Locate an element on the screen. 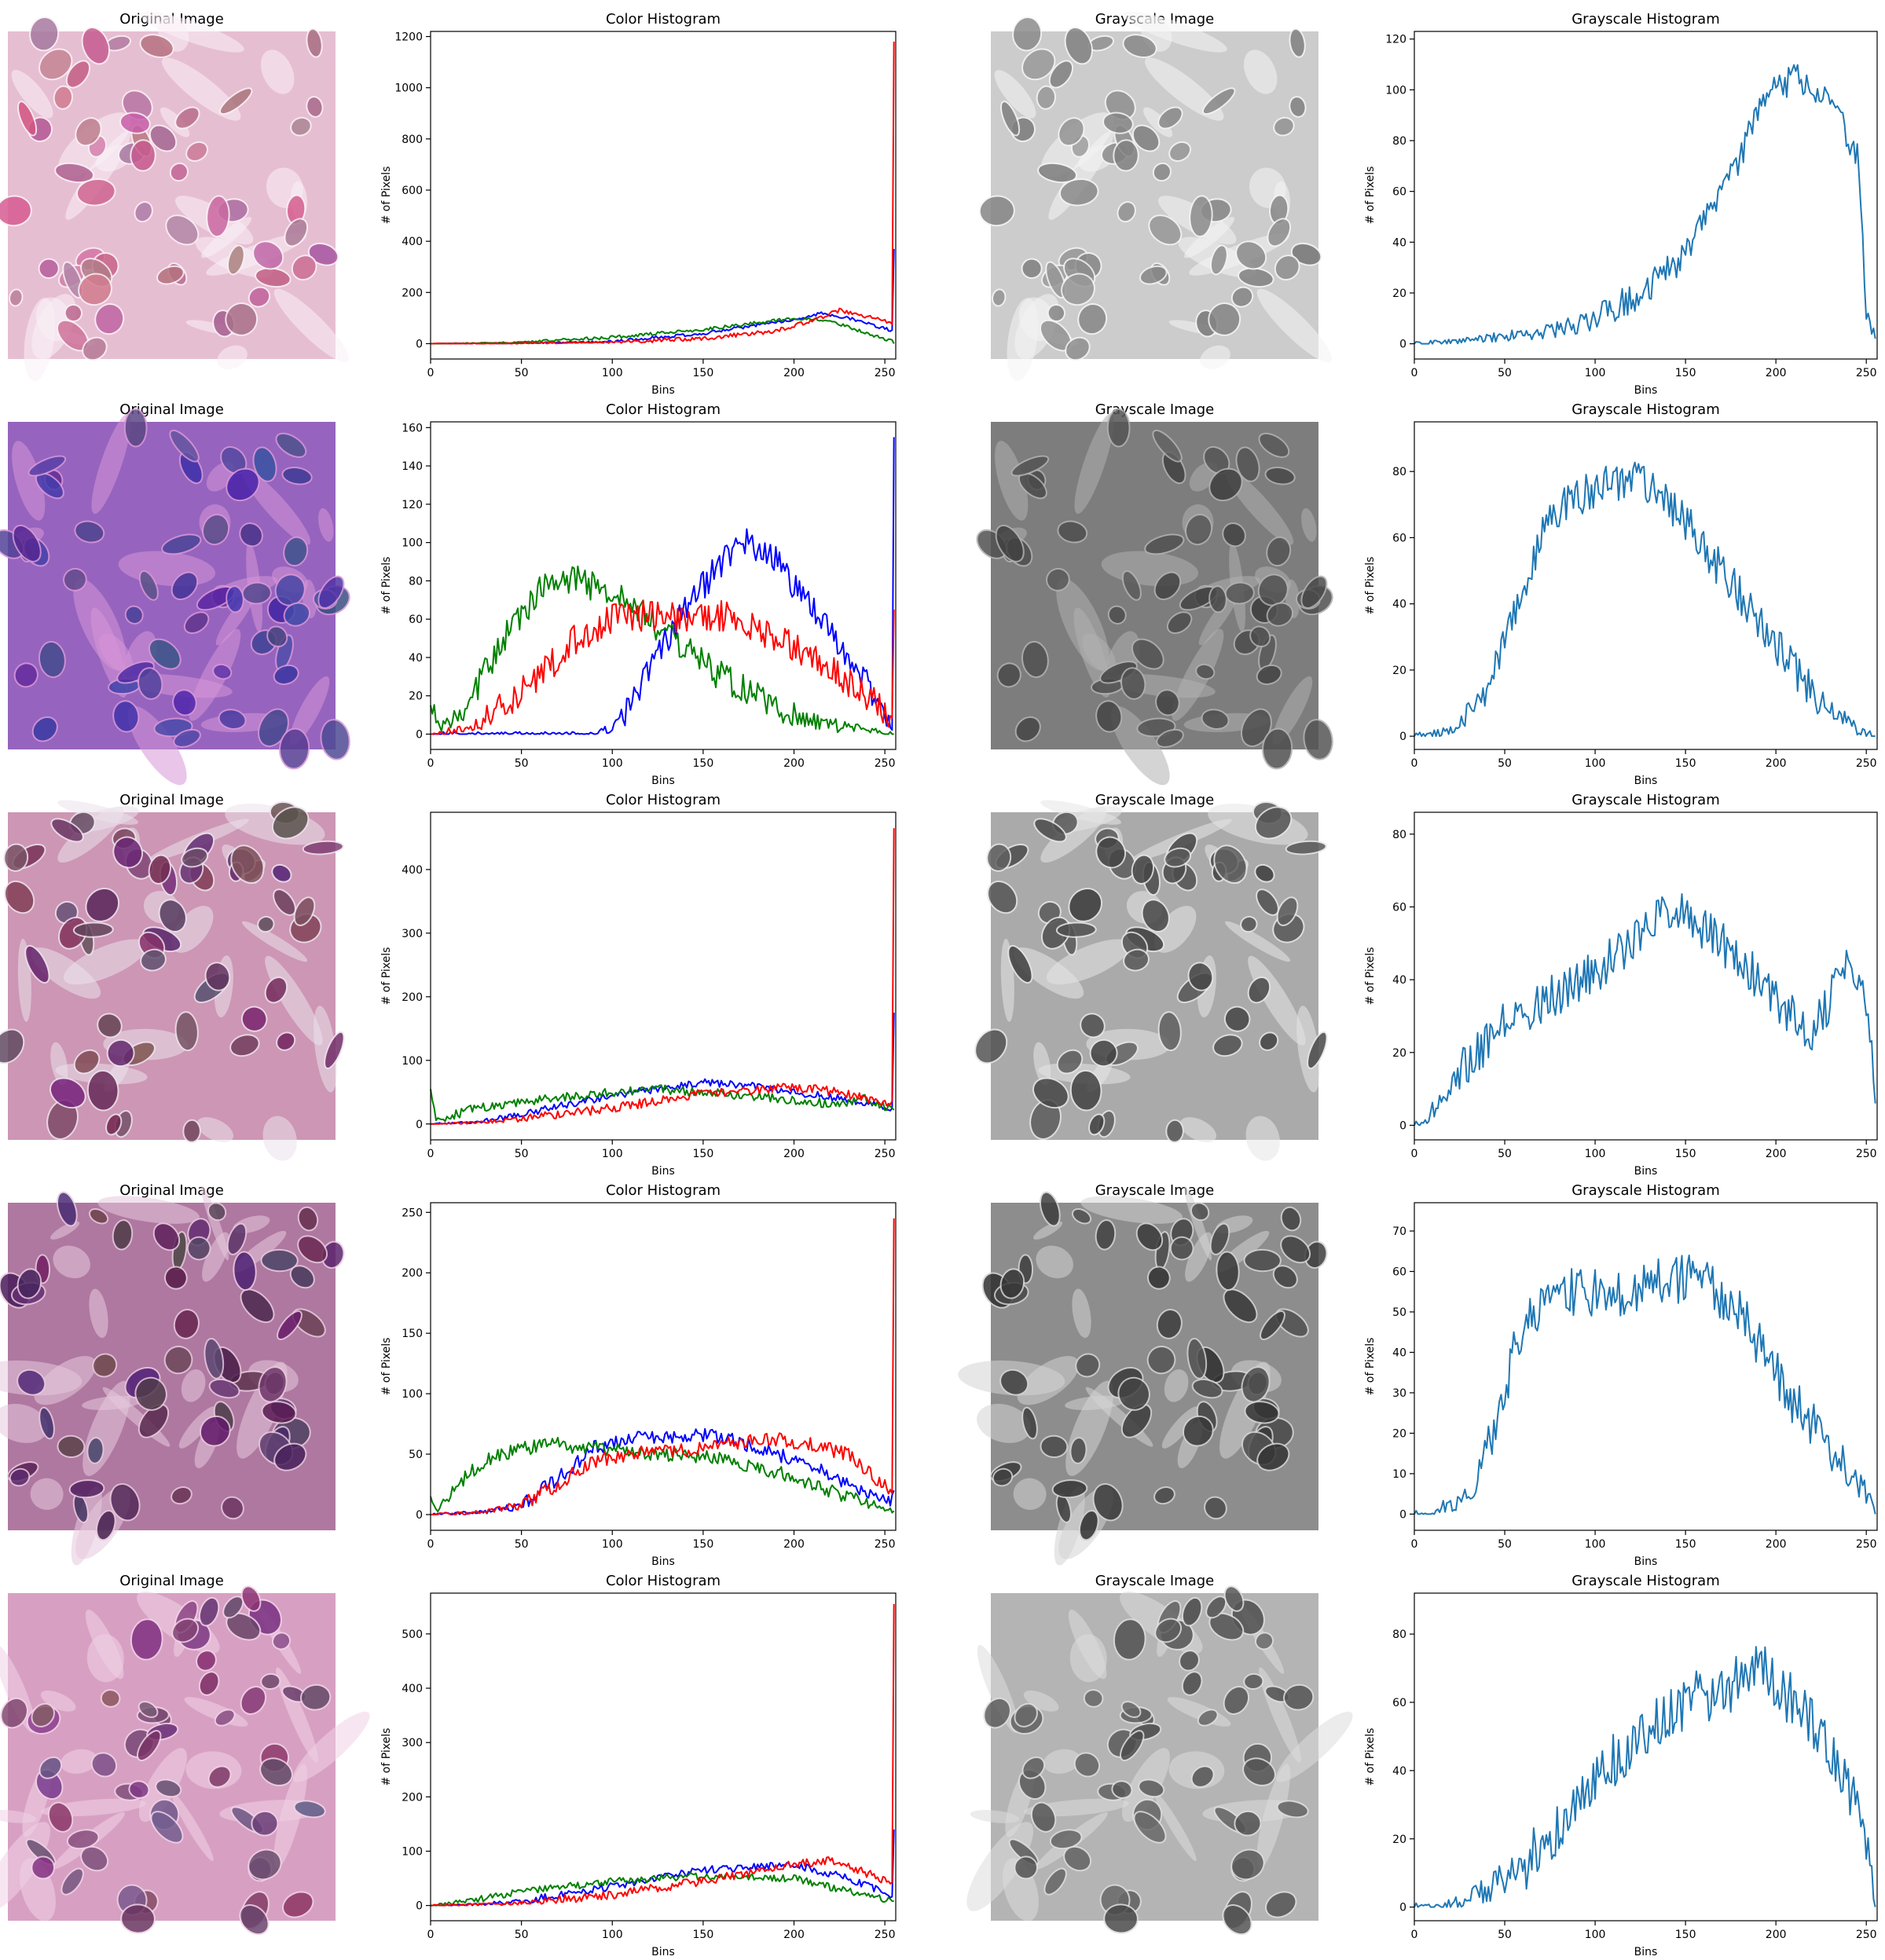 This screenshot has width=1885, height=1960. y-tick-label: 1200 is located at coordinates (408, 37).